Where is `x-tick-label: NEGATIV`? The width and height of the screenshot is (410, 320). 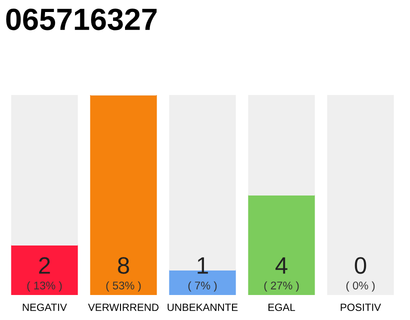
x-tick-label: NEGATIV is located at coordinates (44, 307).